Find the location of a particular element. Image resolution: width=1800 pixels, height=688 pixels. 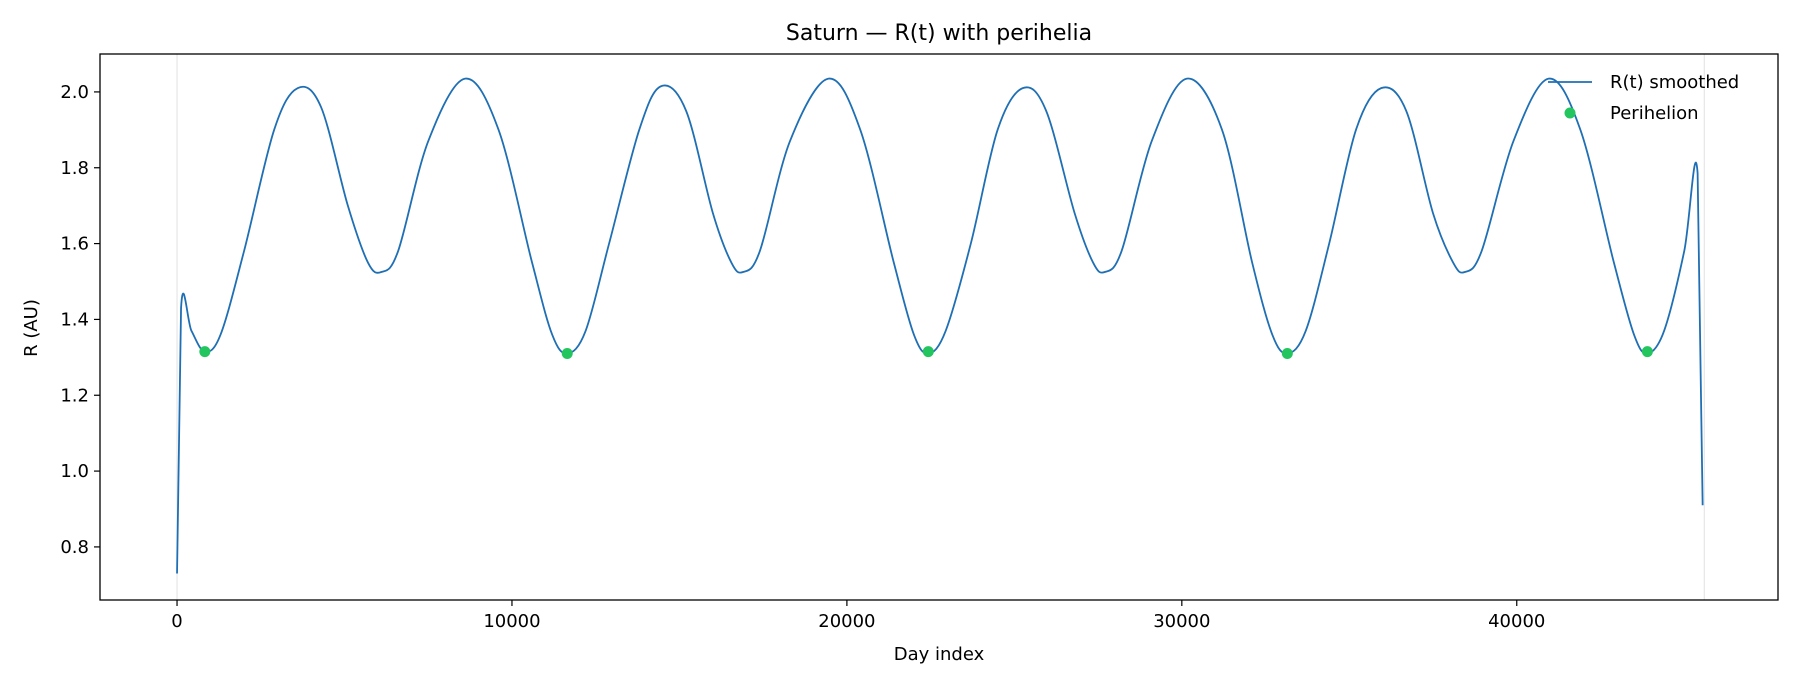

y-tick-label: 1.0 is located at coordinates (74, 471).